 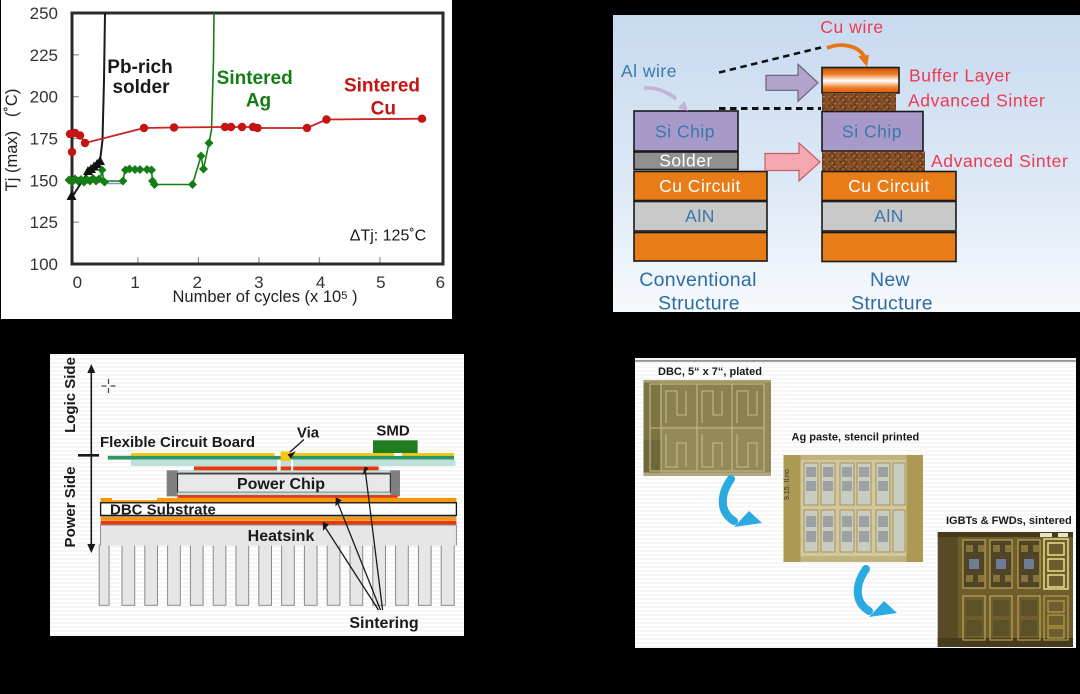 I want to click on svg-text: 1, so click(x=134, y=282).